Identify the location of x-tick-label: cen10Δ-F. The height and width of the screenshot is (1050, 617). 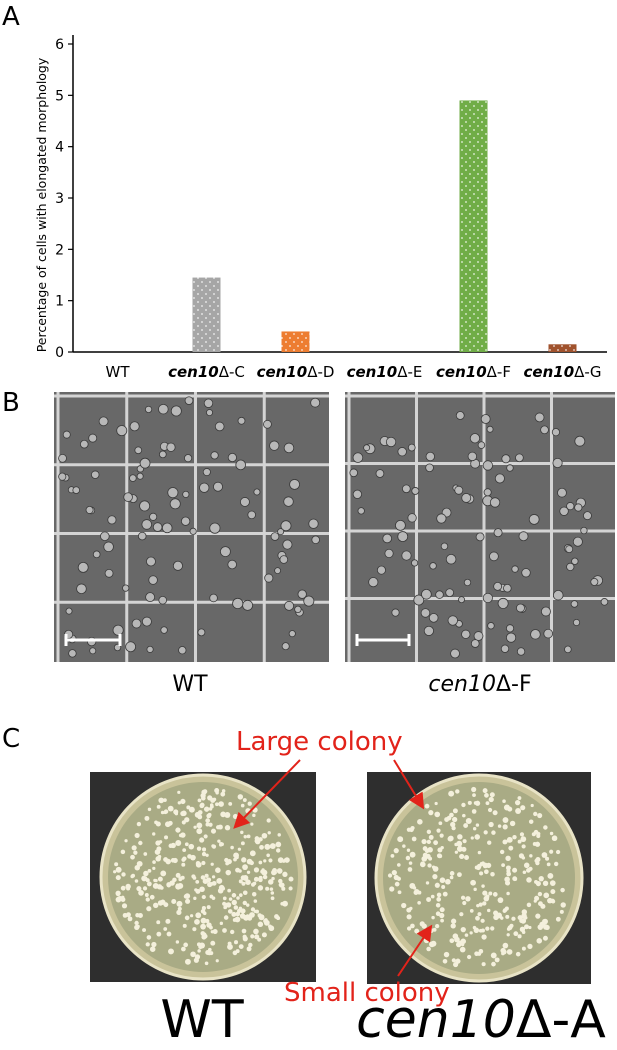
(473, 372).